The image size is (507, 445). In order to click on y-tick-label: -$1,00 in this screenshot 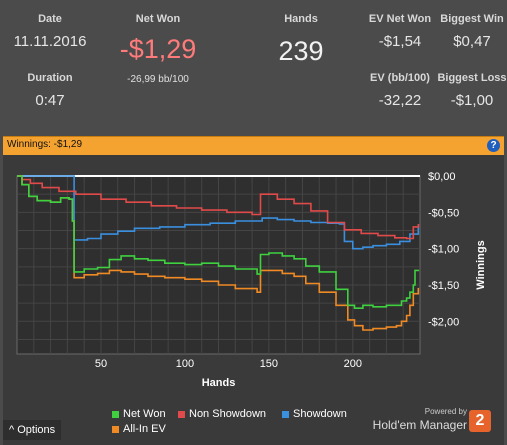, I will do `click(443, 250)`.